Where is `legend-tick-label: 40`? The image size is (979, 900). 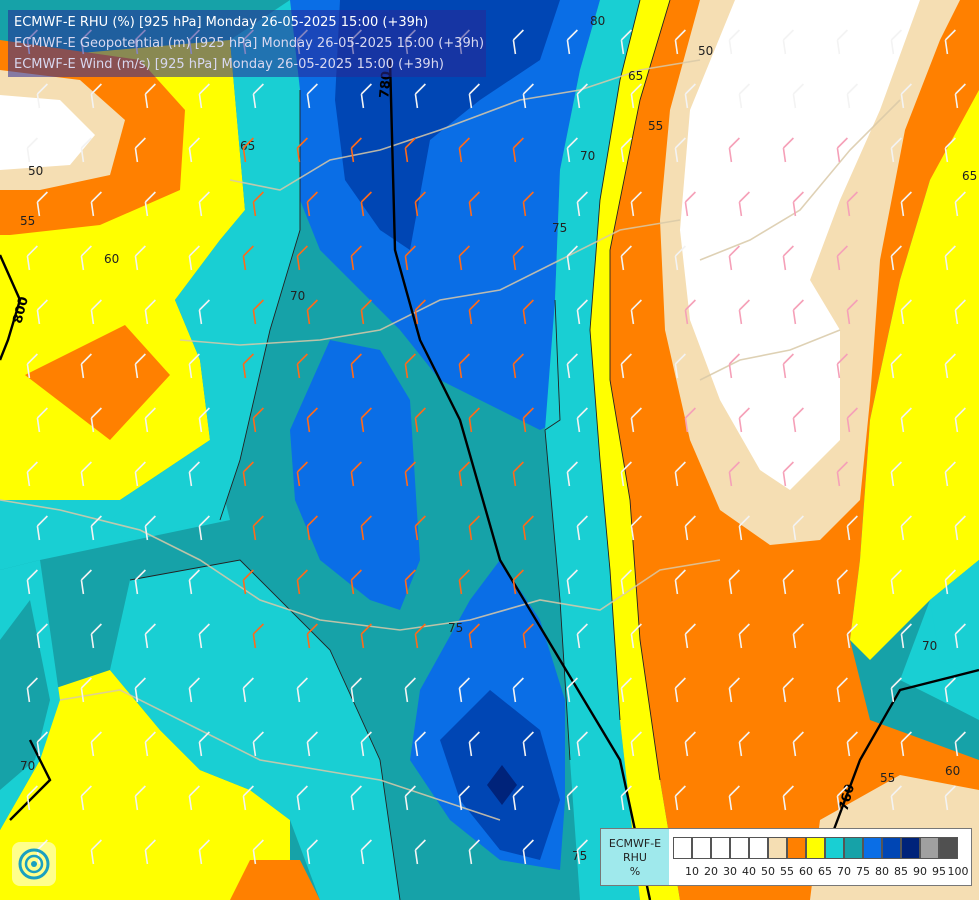 legend-tick-label: 40 is located at coordinates (749, 871).